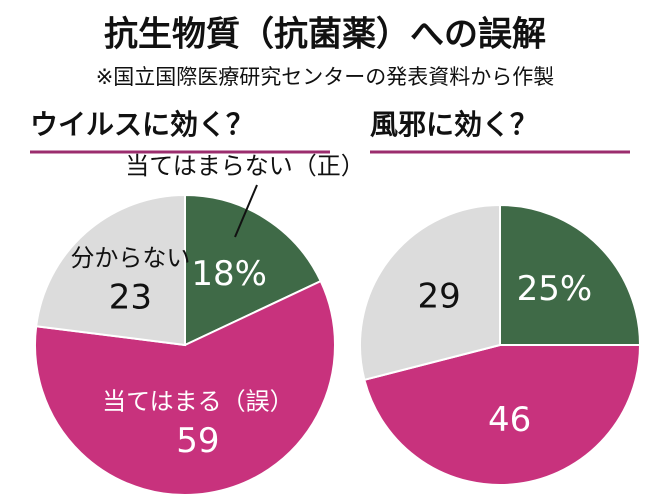 Image resolution: width=650 pixels, height=496 pixels. Describe the element at coordinates (454, 124) in the screenshot. I see `pie-title: 風邪に効く？` at that location.